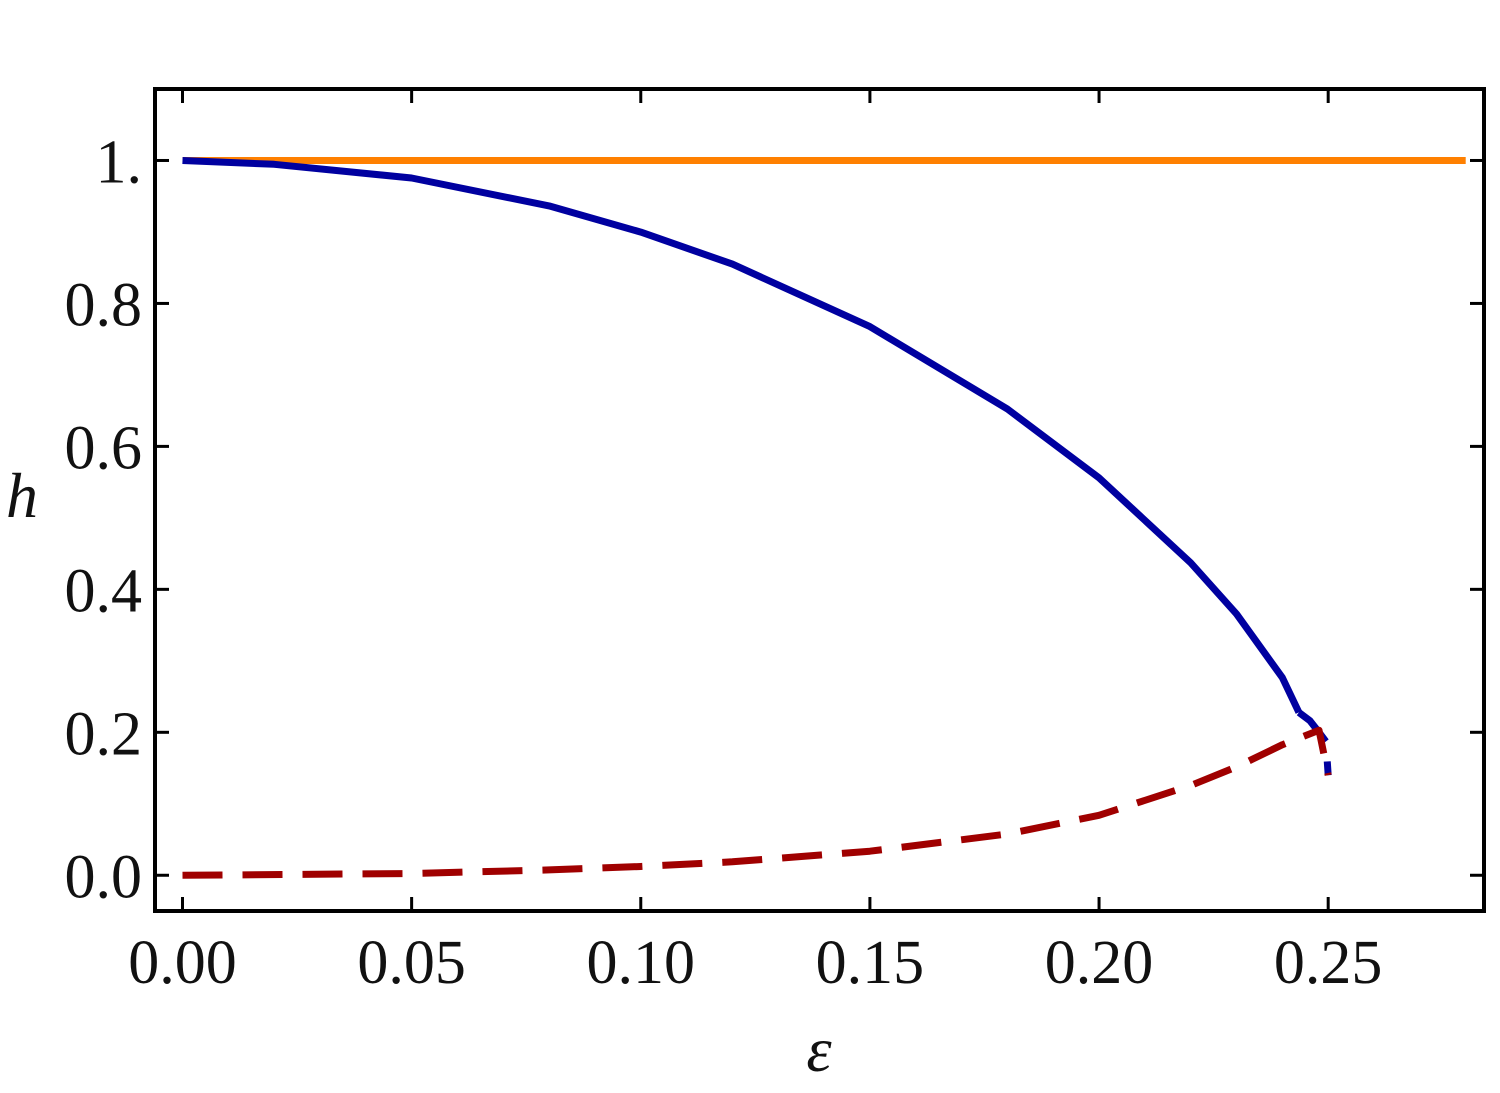 The height and width of the screenshot is (1093, 1500). I want to click on y-axis-label: h, so click(22, 495).